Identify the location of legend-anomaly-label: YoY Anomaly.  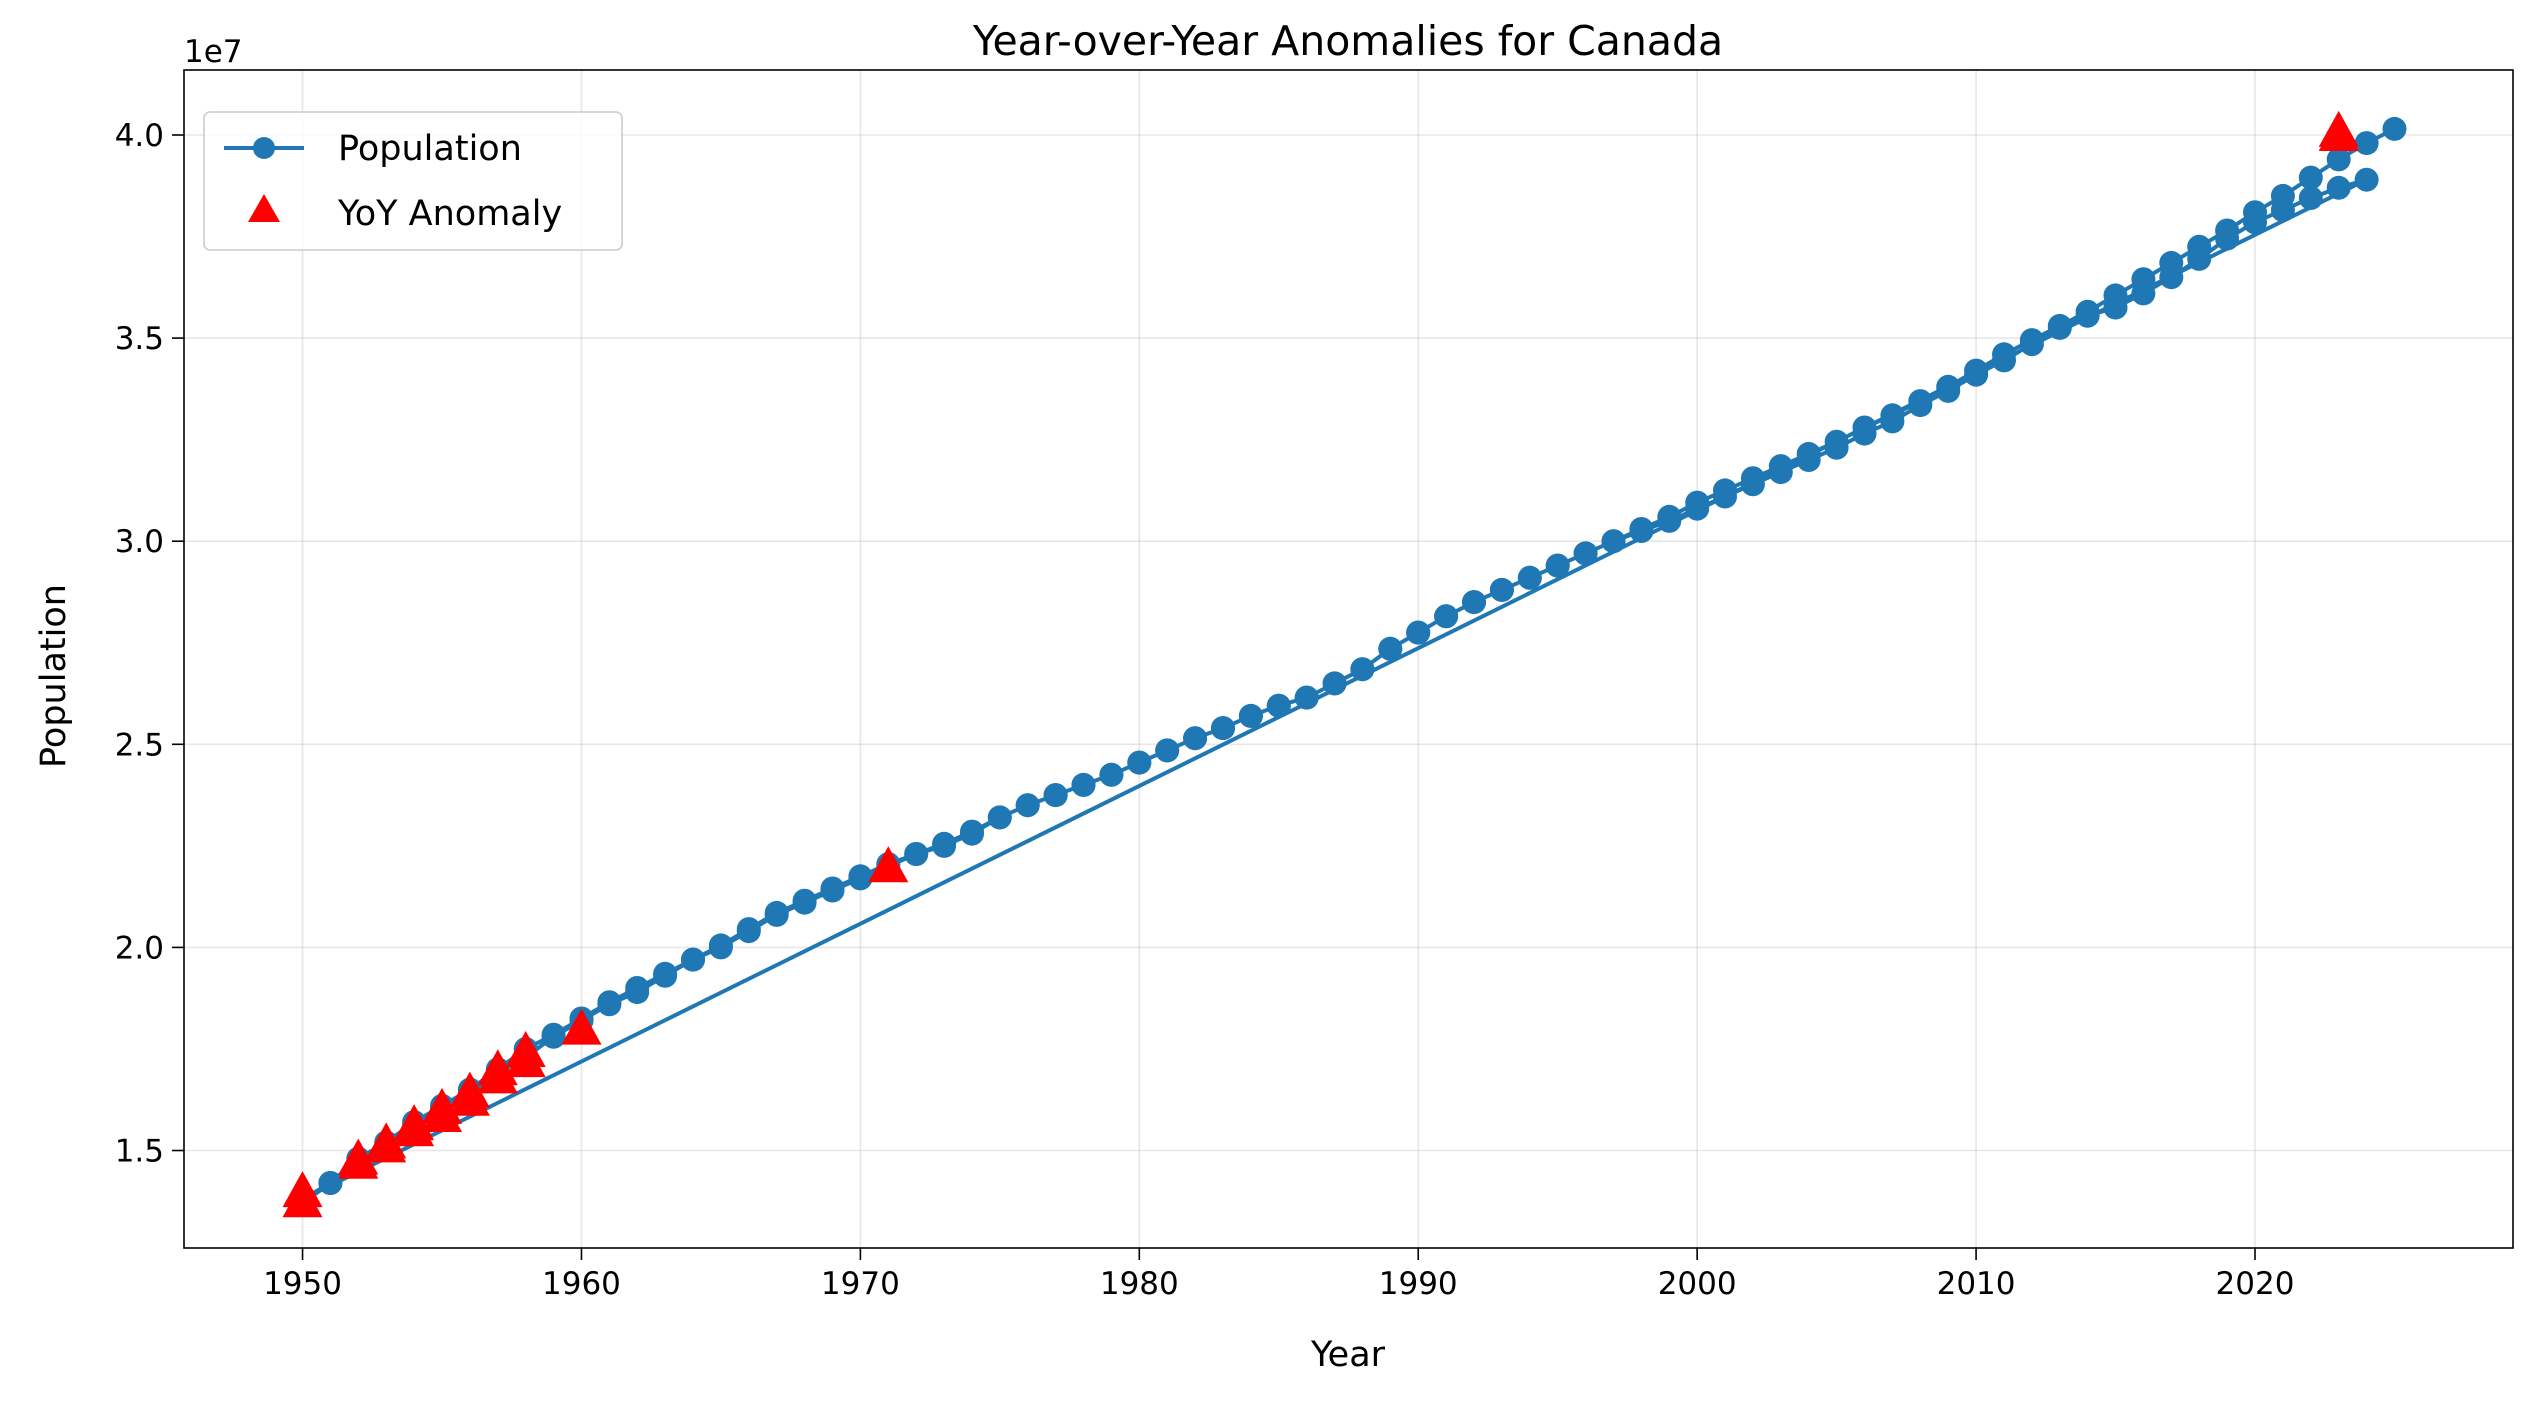
(449, 214).